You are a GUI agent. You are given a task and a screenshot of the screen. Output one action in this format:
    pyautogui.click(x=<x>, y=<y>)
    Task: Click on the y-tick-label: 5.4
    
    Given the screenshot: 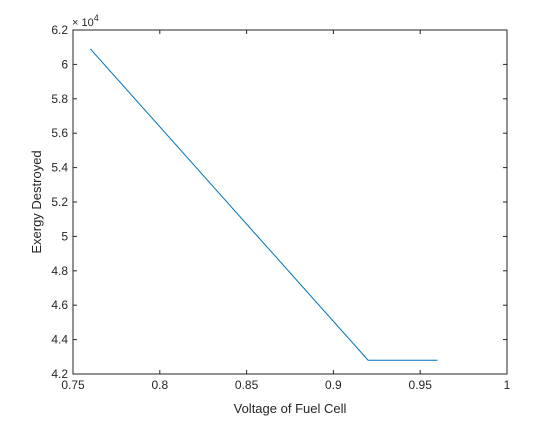 What is the action you would take?
    pyautogui.click(x=59, y=168)
    